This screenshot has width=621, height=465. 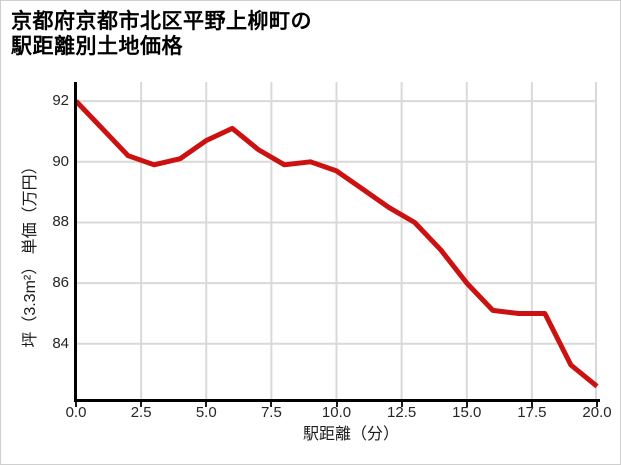 What do you see at coordinates (76, 412) in the screenshot?
I see `x-tick-label: 0.0` at bounding box center [76, 412].